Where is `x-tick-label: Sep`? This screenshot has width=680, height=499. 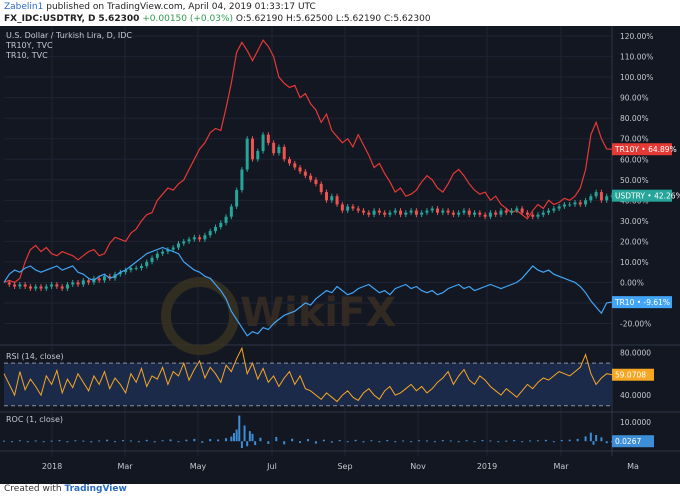 x-tick-label: Sep is located at coordinates (344, 466).